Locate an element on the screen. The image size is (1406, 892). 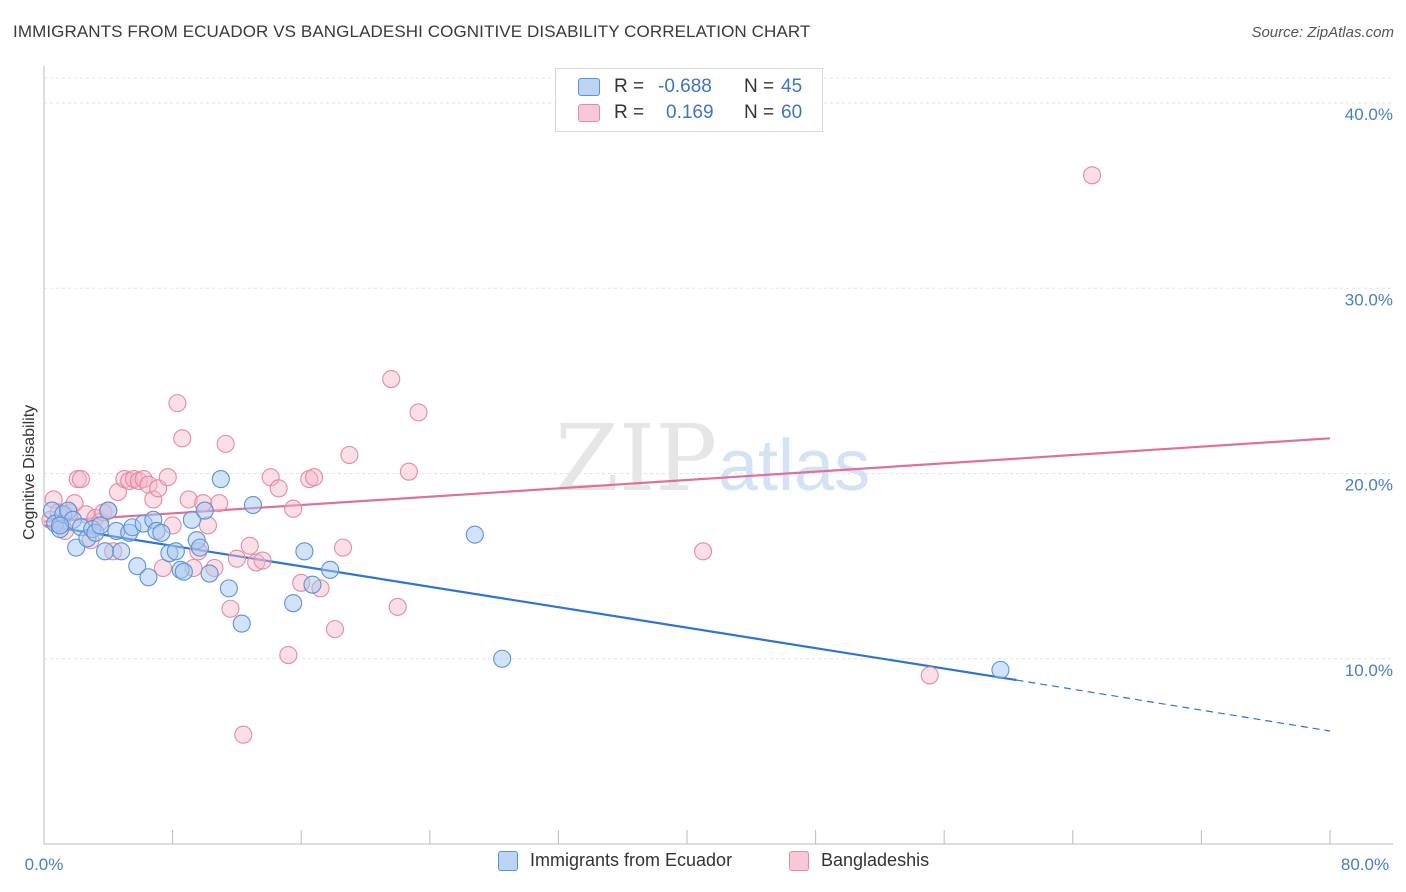
legend-n-value: 60 is located at coordinates (792, 112).